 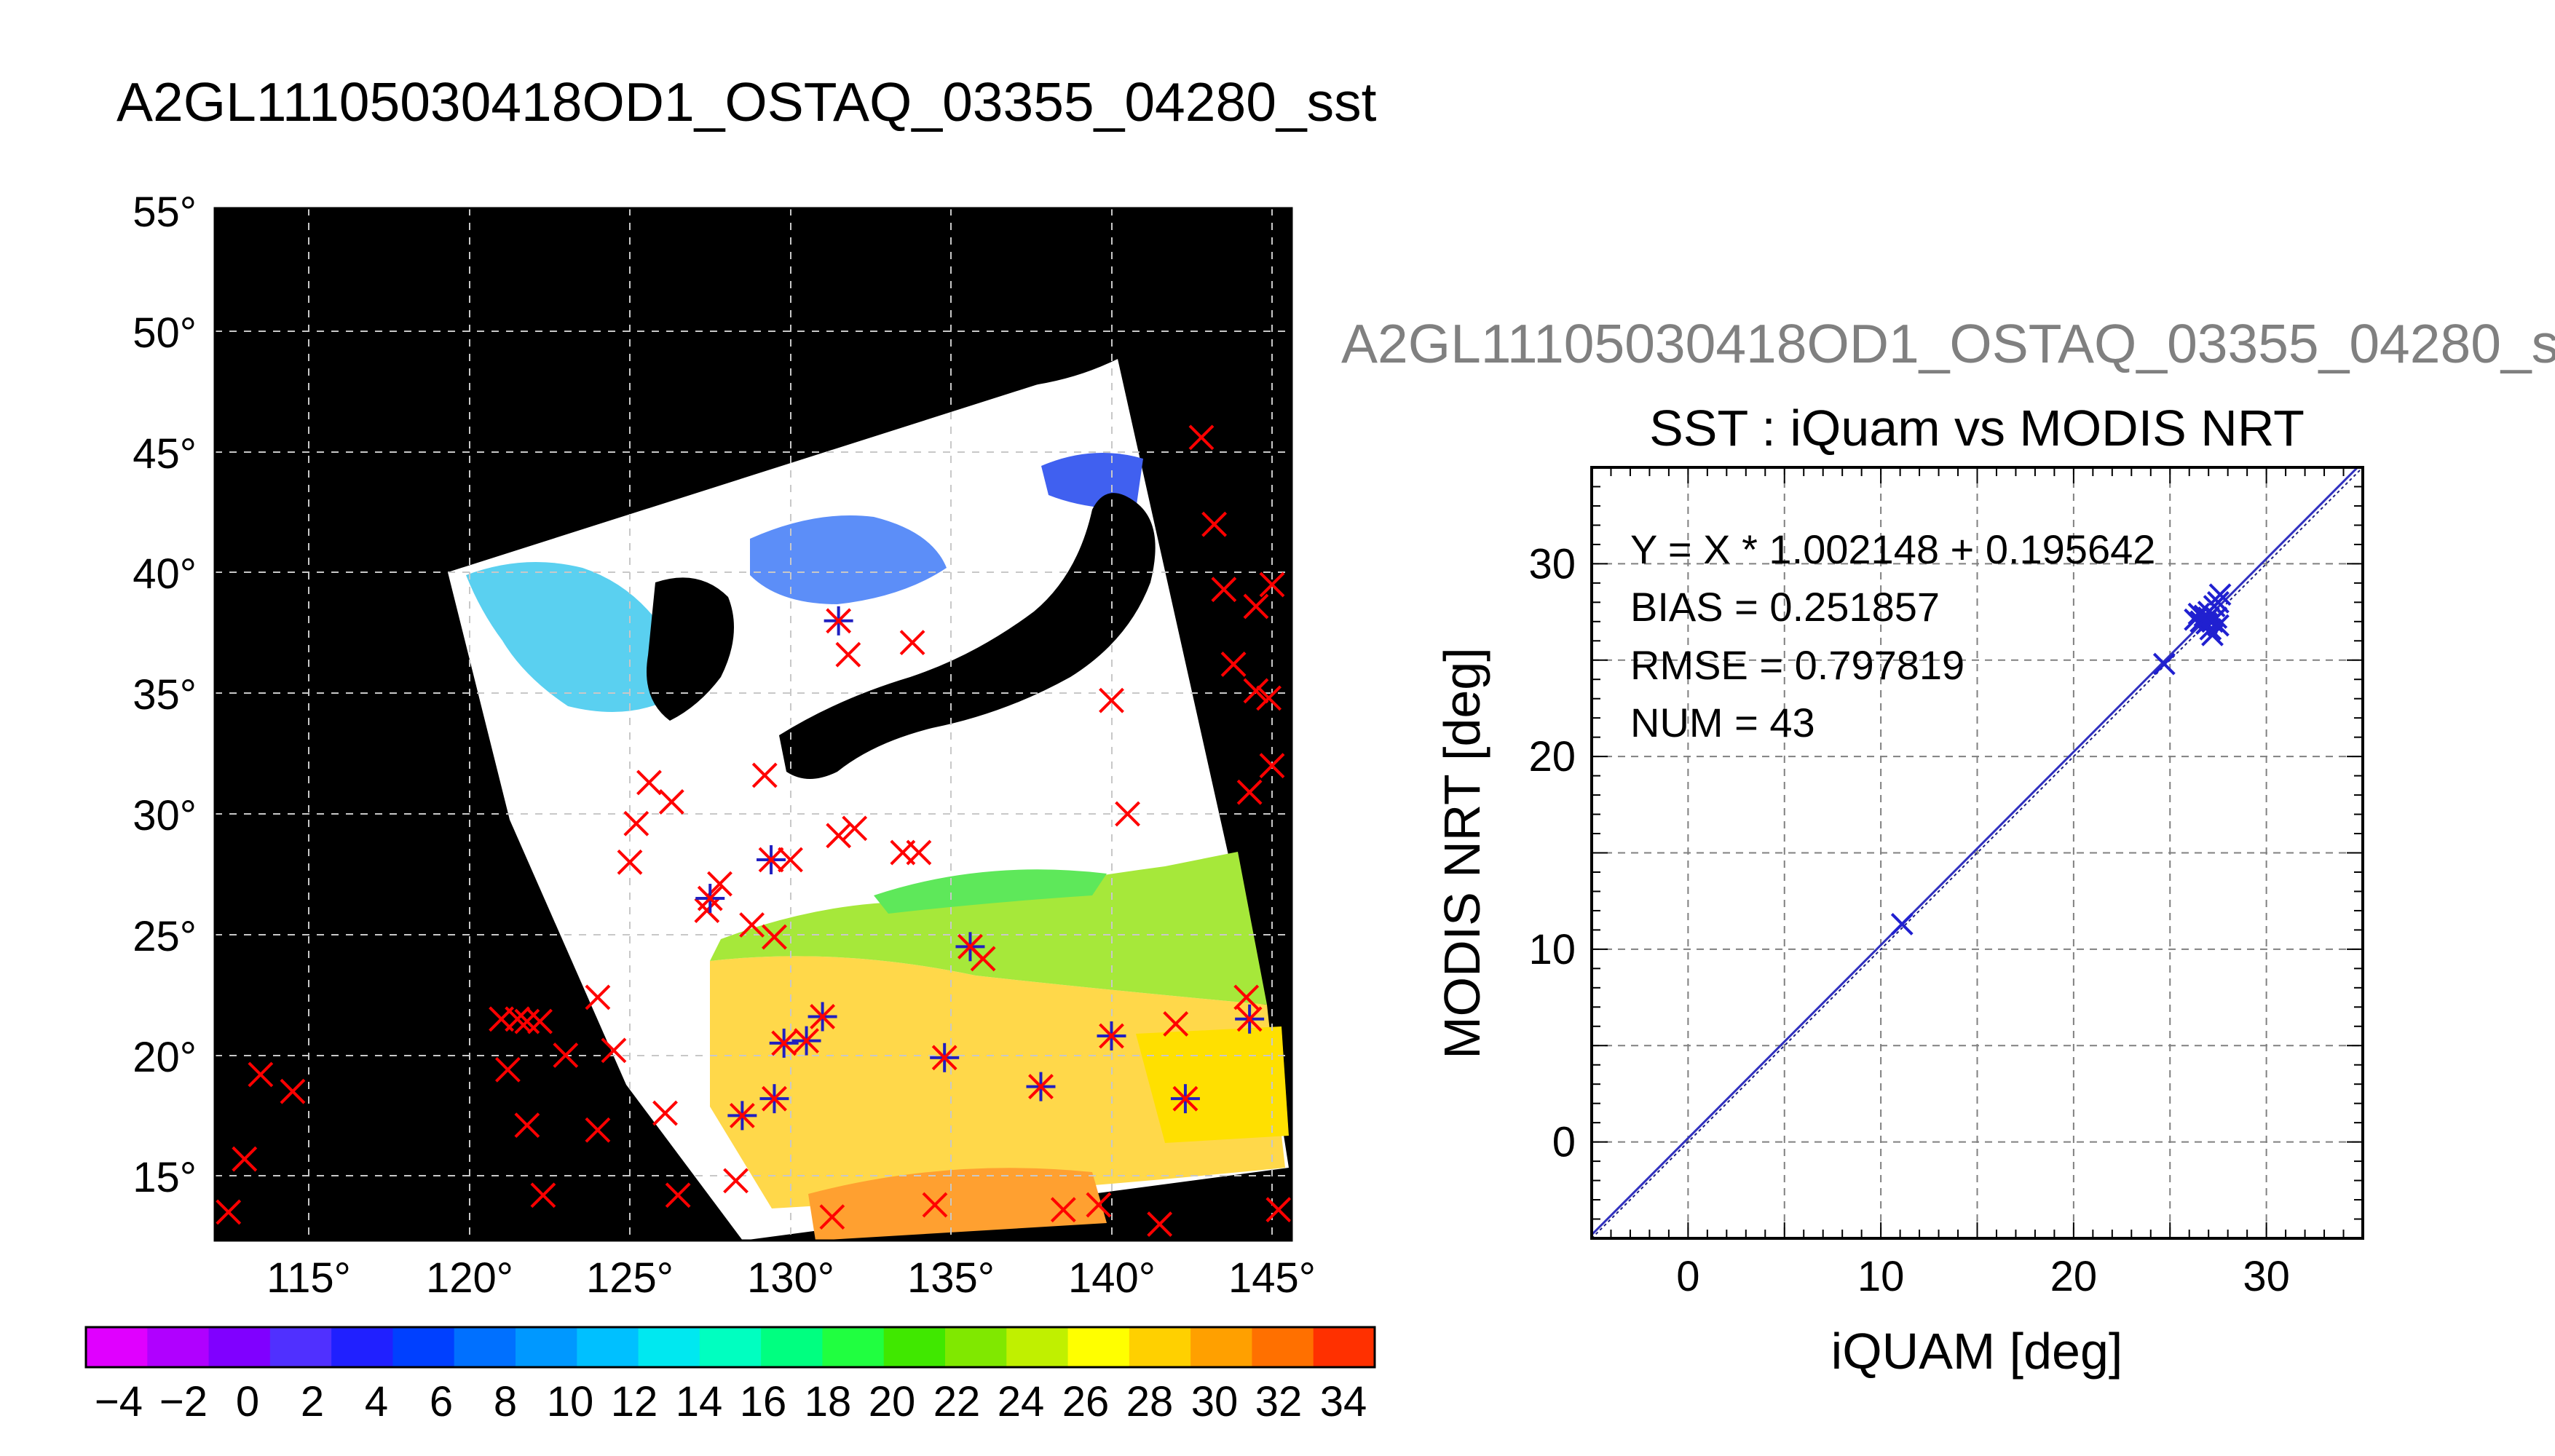 I want to click on colorbar-tick-label: 20, so click(x=892, y=1401).